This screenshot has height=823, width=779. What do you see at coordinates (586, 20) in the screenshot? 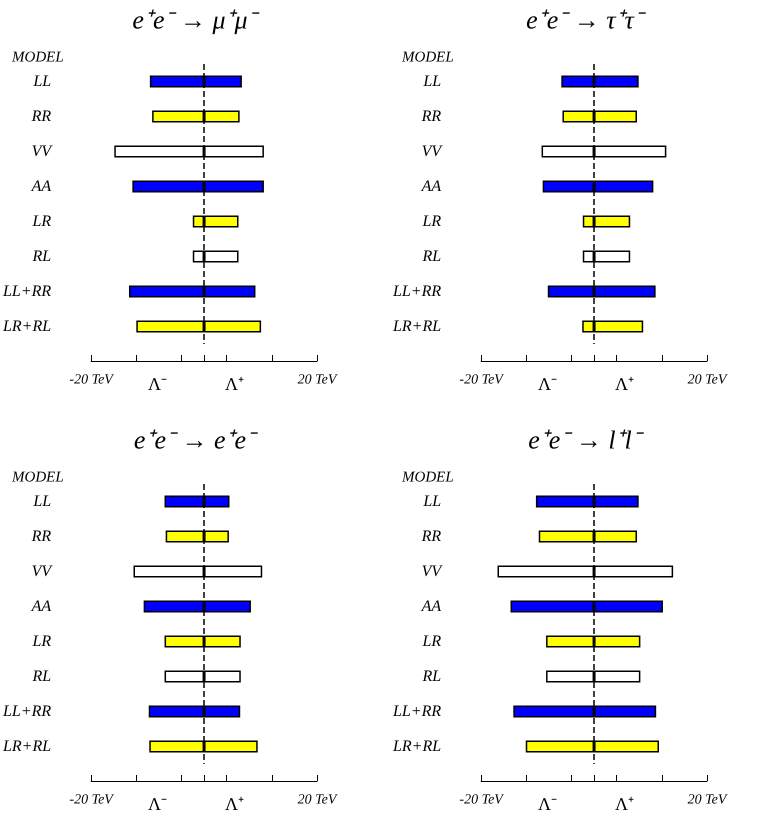
I see `chart-title: e⁺e⁻ → τ⁺τ⁻` at bounding box center [586, 20].